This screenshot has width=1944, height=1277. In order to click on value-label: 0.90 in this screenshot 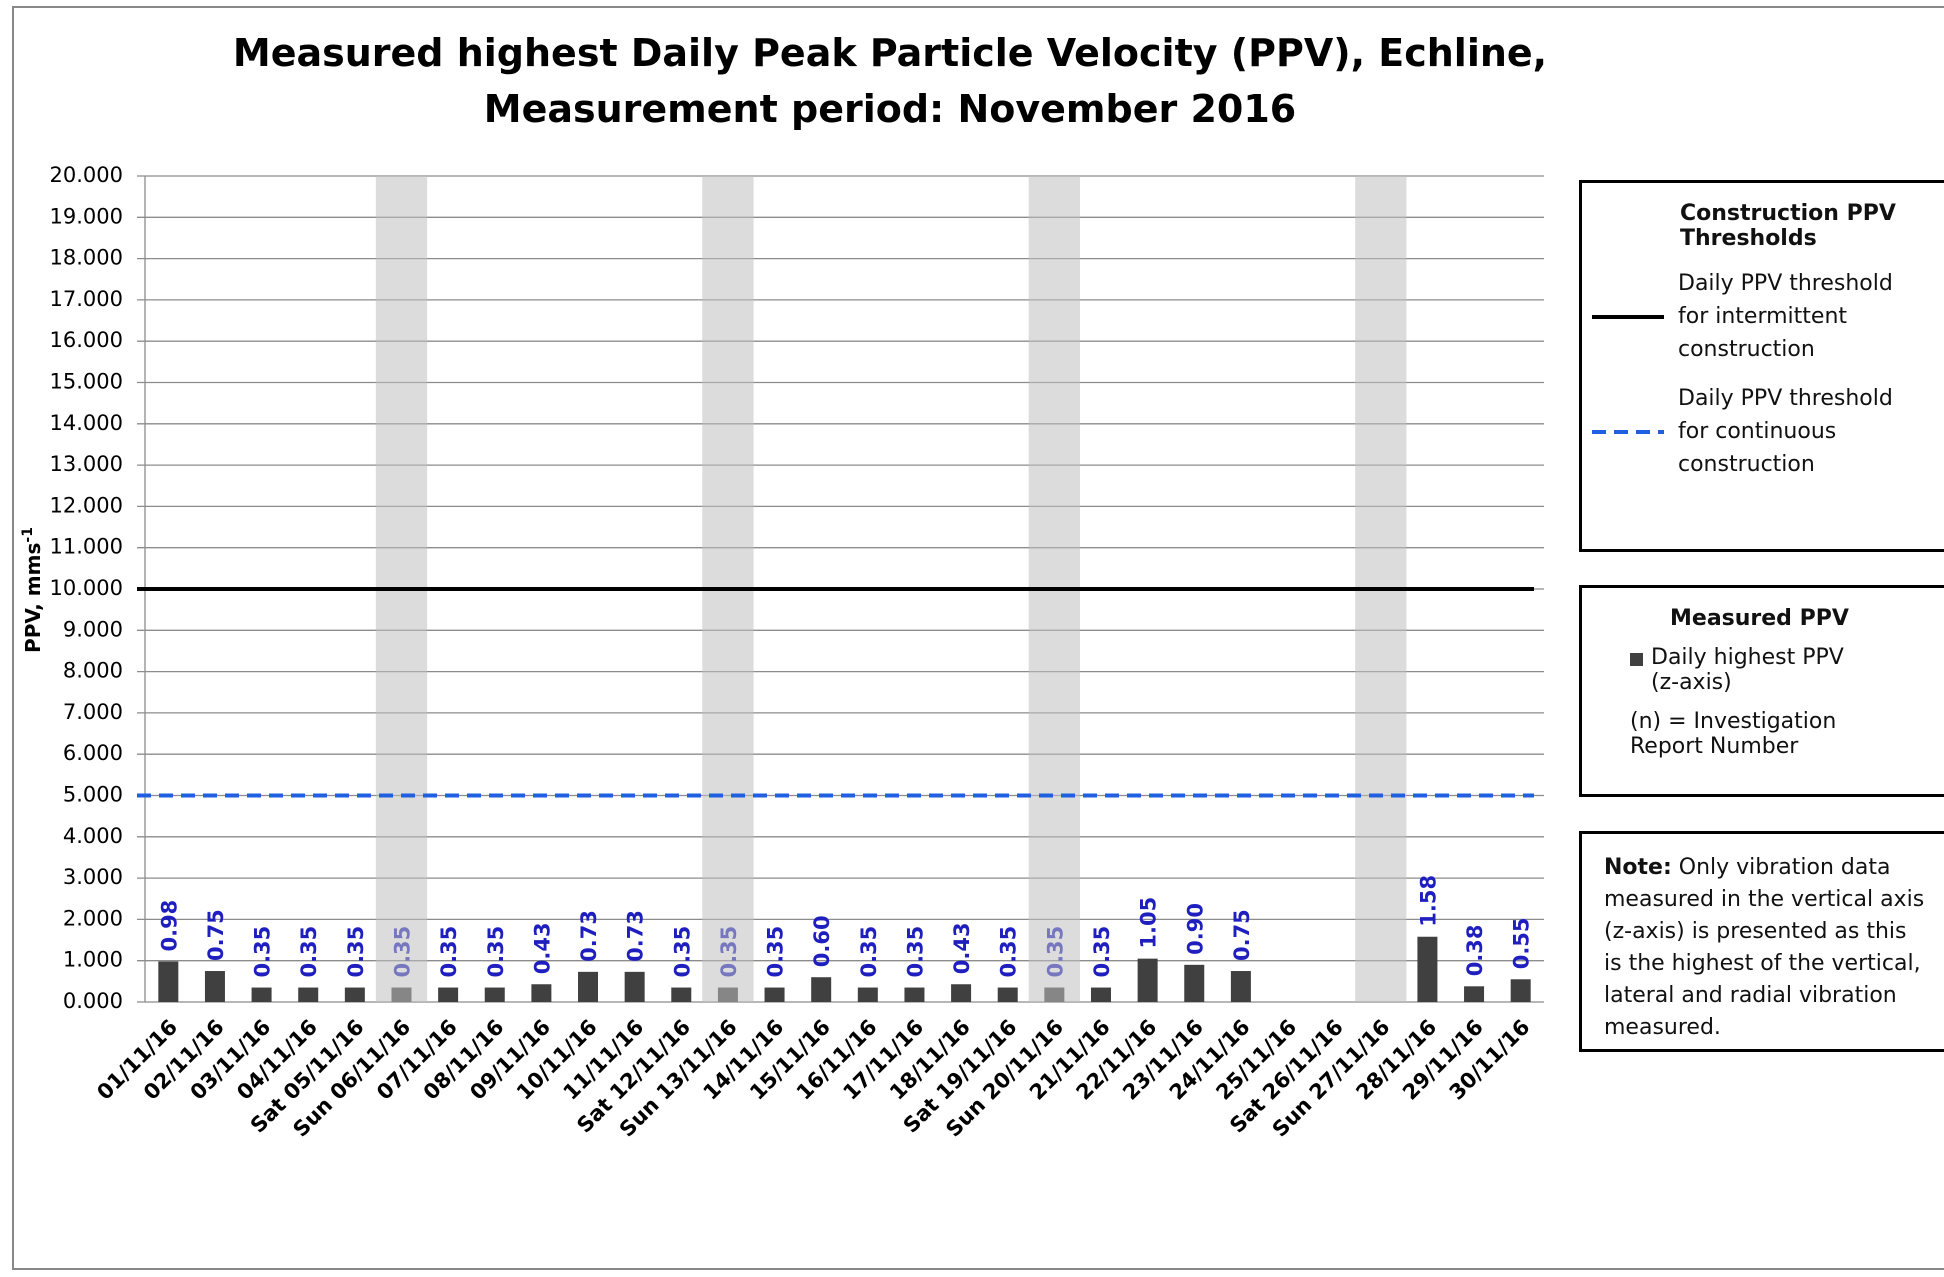, I will do `click(1195, 929)`.